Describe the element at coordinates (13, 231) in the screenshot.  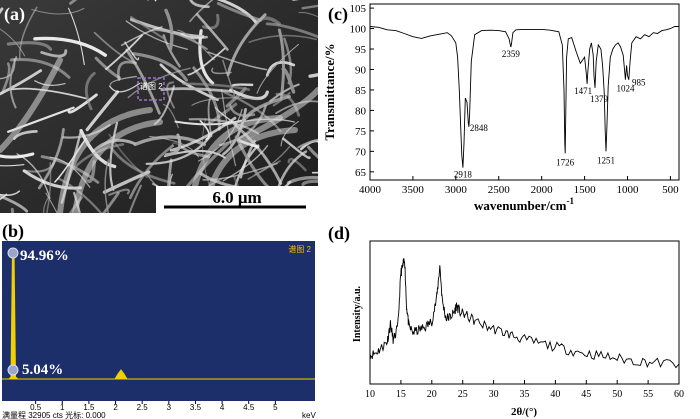
I see `panel-b-label: (b)` at that location.